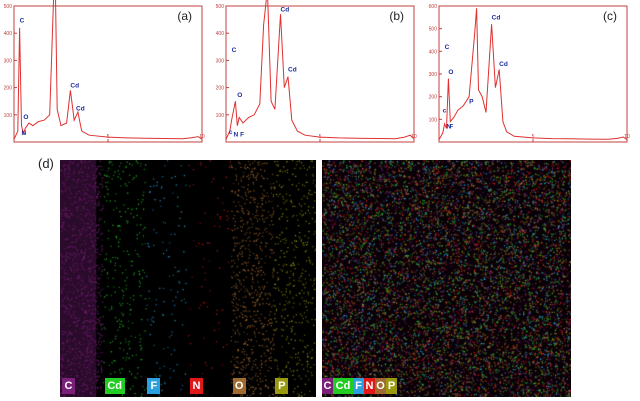 The width and height of the screenshot is (640, 401). Describe the element at coordinates (396, 16) in the screenshot. I see `panel-label: (b)` at that location.